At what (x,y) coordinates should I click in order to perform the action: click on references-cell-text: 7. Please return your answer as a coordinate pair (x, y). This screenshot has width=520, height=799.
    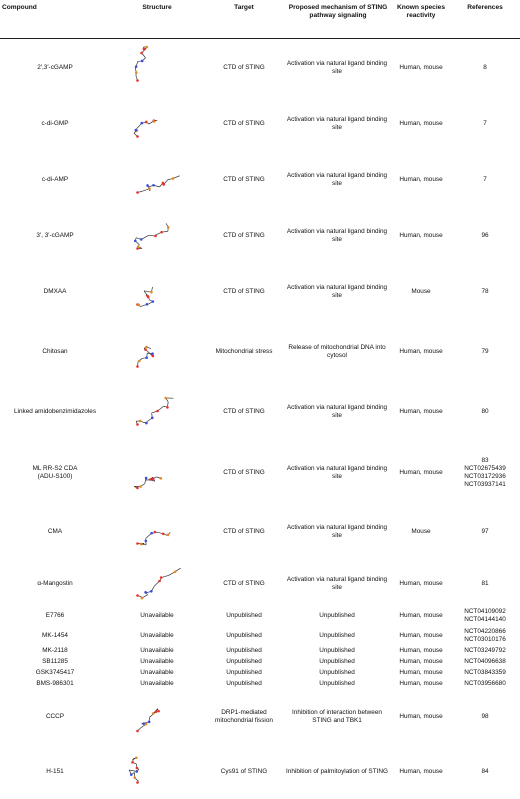
    Looking at the image, I should click on (485, 179).